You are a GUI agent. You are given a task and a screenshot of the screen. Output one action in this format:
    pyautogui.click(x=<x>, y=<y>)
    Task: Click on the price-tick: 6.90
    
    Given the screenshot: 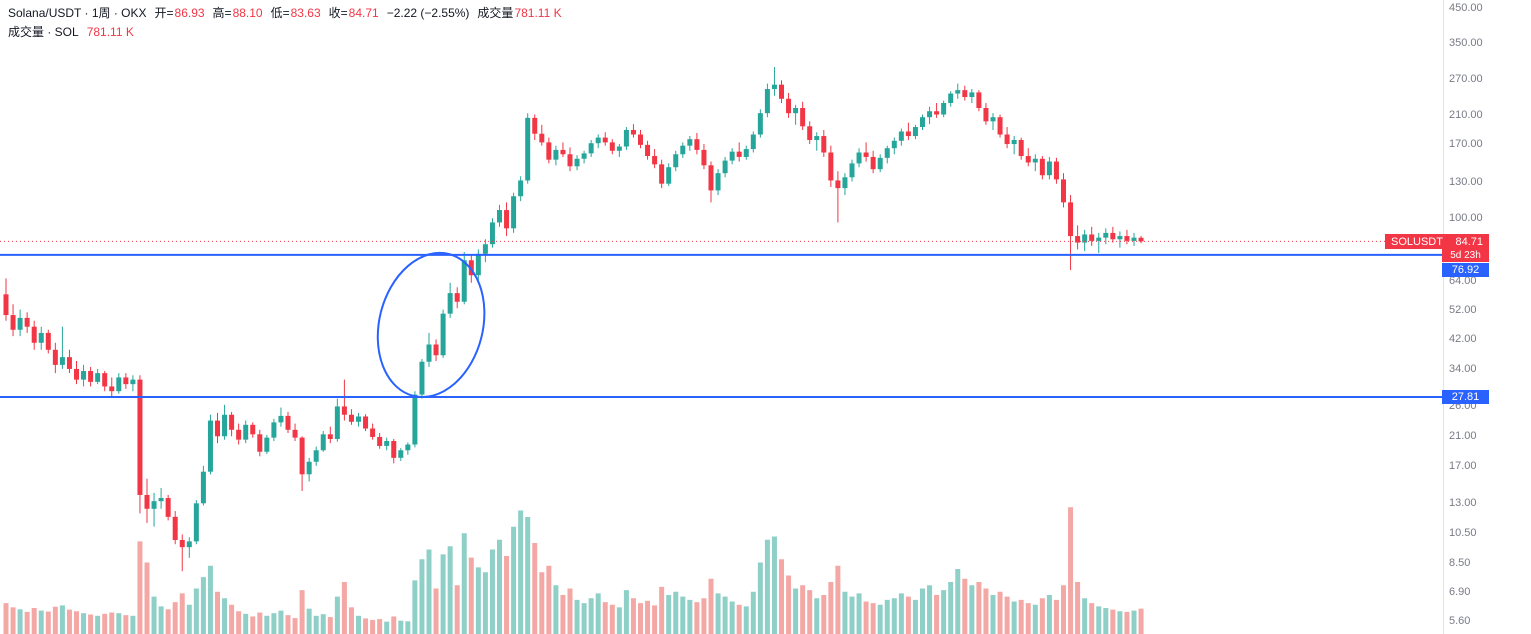 What is the action you would take?
    pyautogui.click(x=1460, y=591)
    